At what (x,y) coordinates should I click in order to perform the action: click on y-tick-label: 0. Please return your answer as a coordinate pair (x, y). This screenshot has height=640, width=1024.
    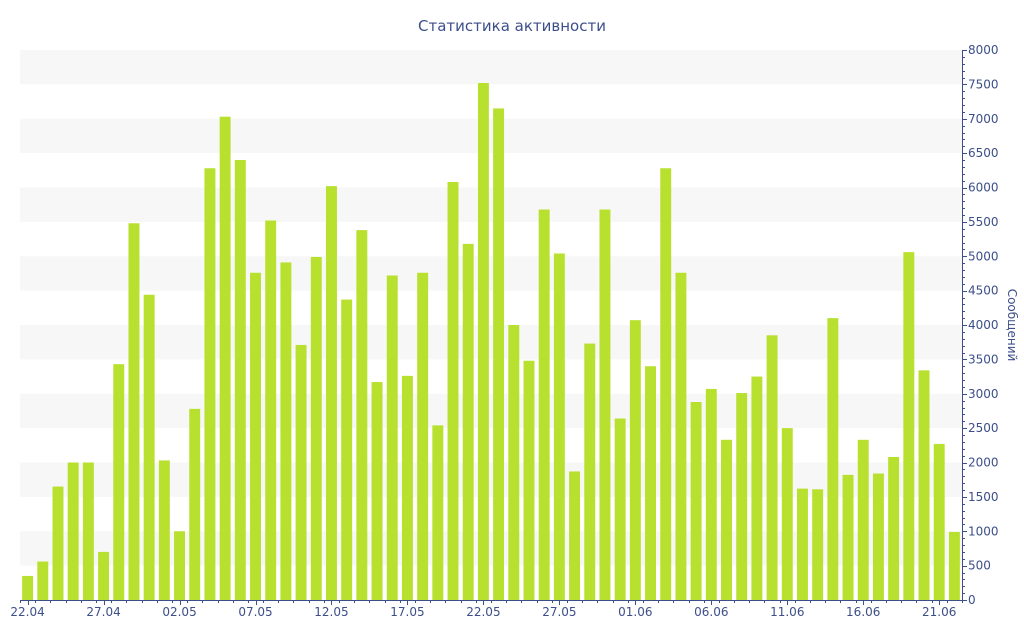
    Looking at the image, I should click on (972, 600).